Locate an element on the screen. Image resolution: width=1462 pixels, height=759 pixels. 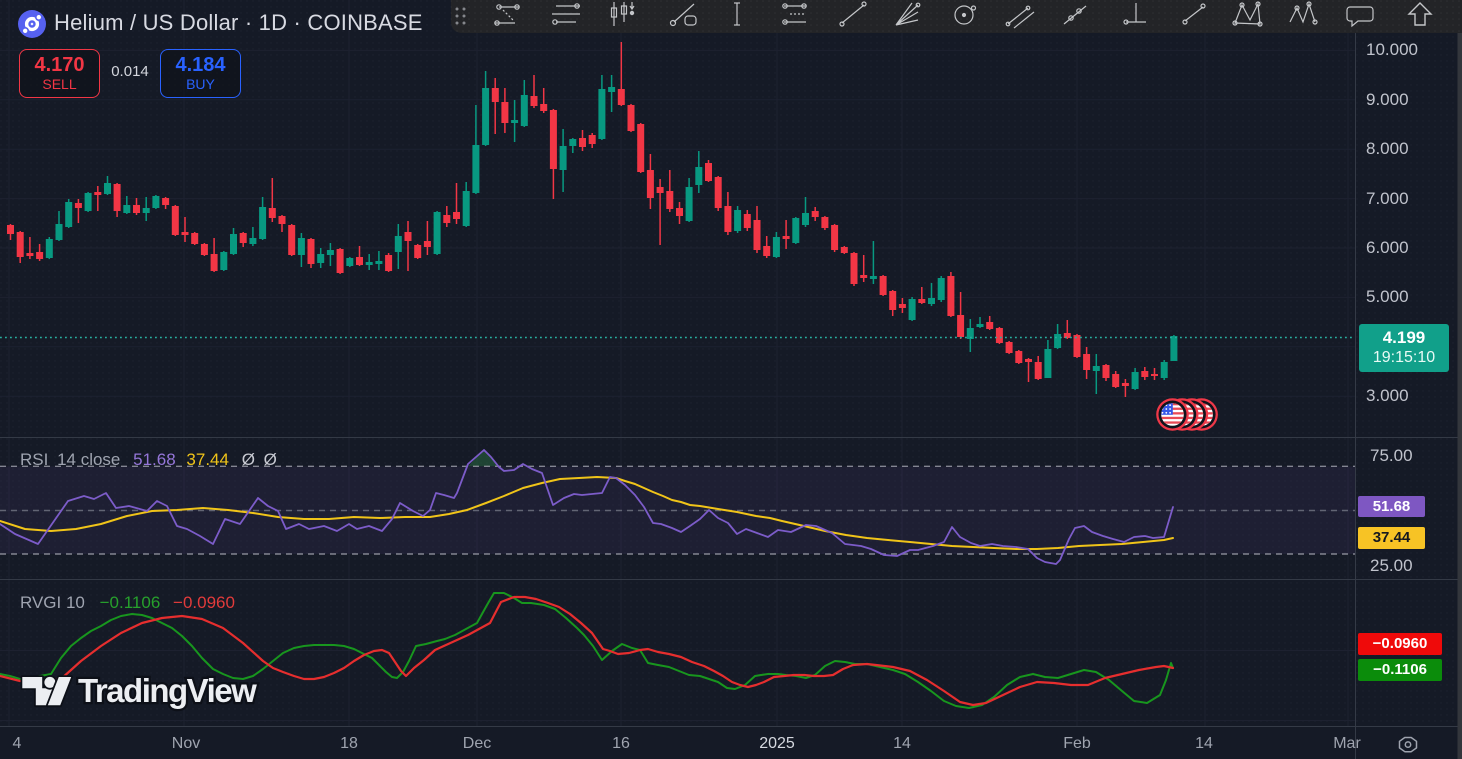
svg-text: TradingView is located at coordinates (167, 690).